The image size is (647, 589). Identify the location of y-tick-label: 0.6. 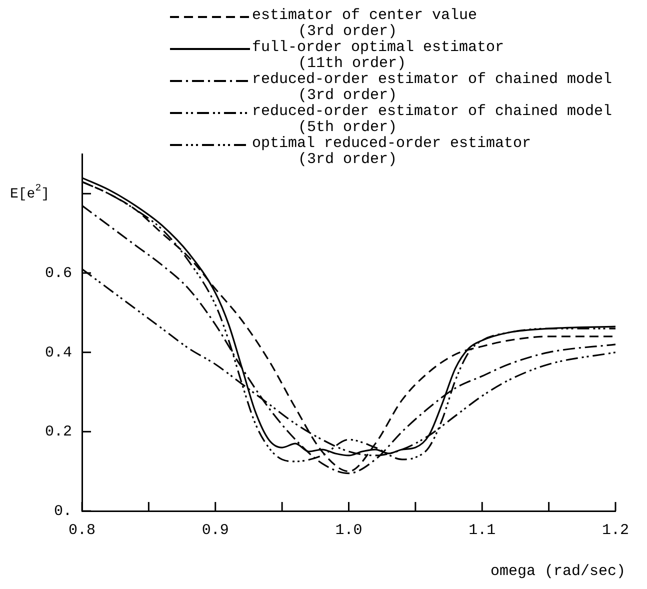
(58, 273).